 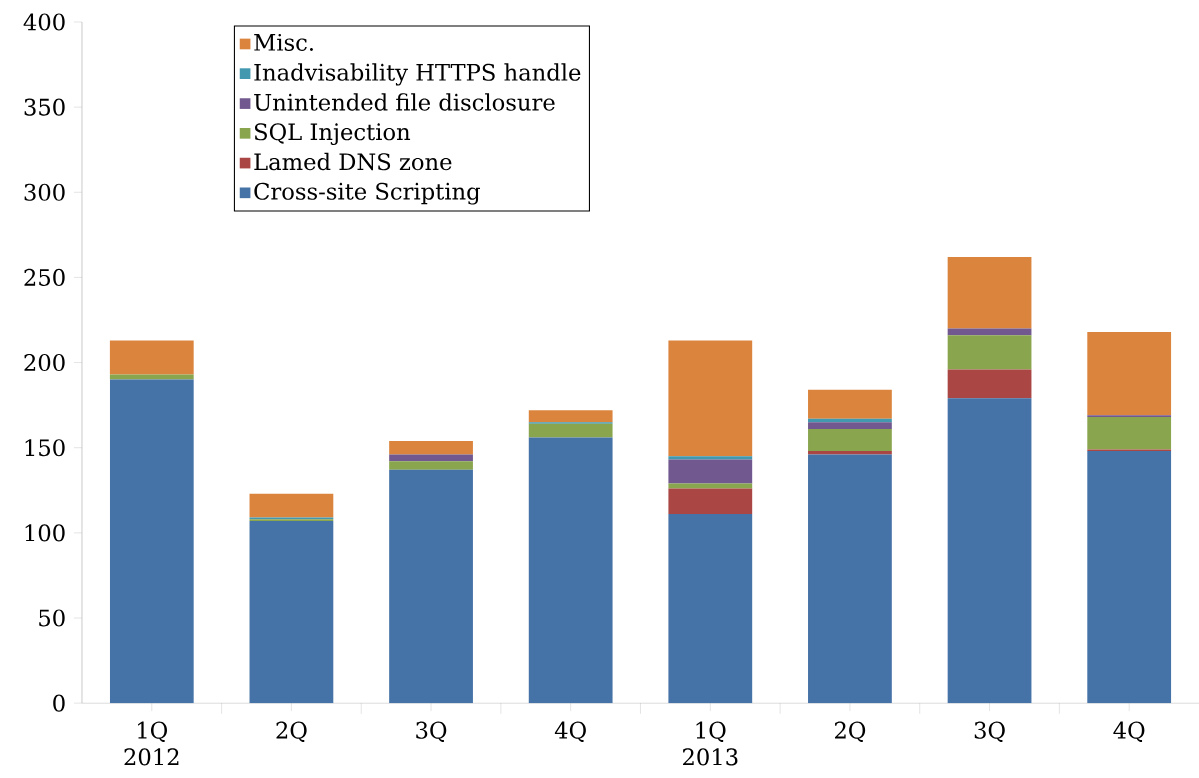 I want to click on legend-label: Cross-site Scripting, so click(x=367, y=193).